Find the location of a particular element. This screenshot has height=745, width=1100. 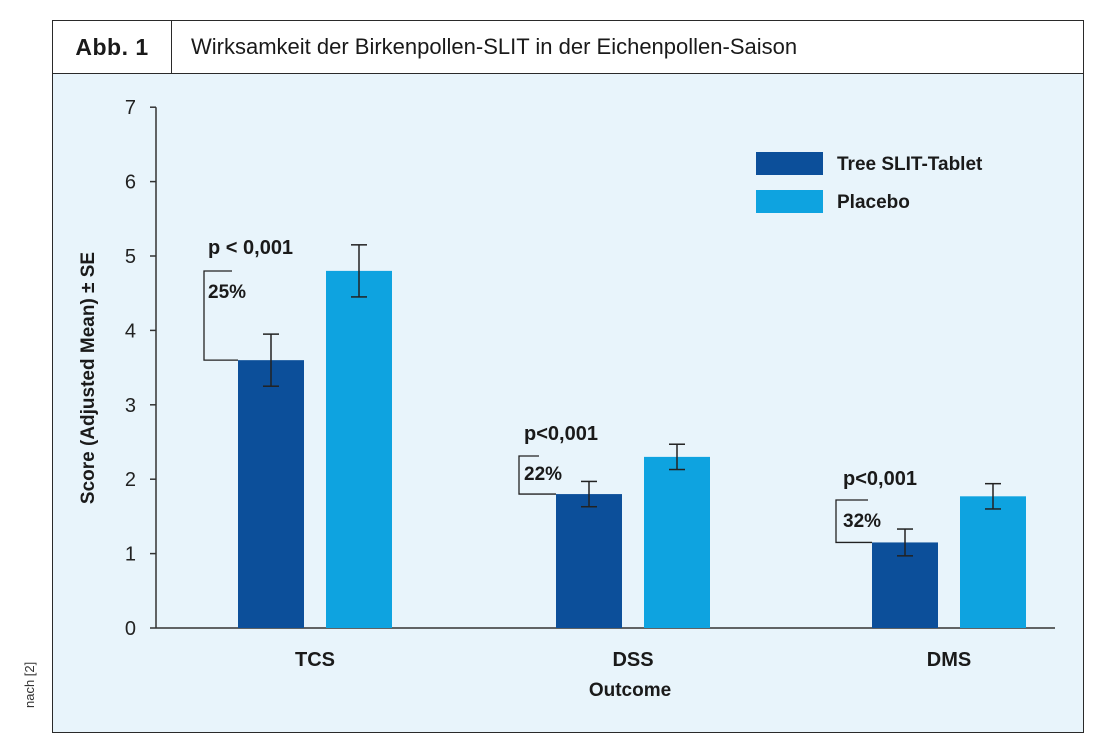

x-axis-title: Outcome is located at coordinates (630, 690).